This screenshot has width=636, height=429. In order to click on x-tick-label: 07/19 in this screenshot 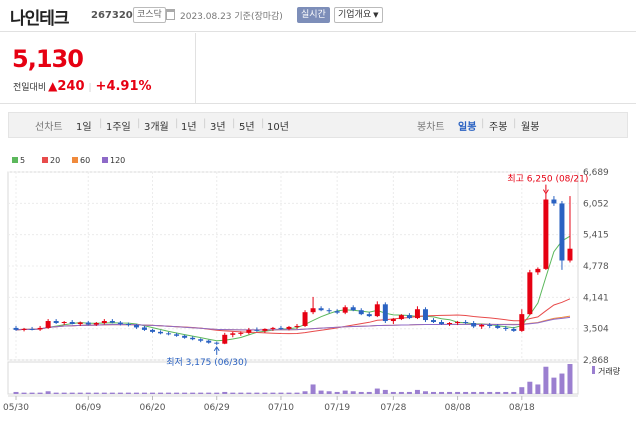, I will do `click(337, 408)`.